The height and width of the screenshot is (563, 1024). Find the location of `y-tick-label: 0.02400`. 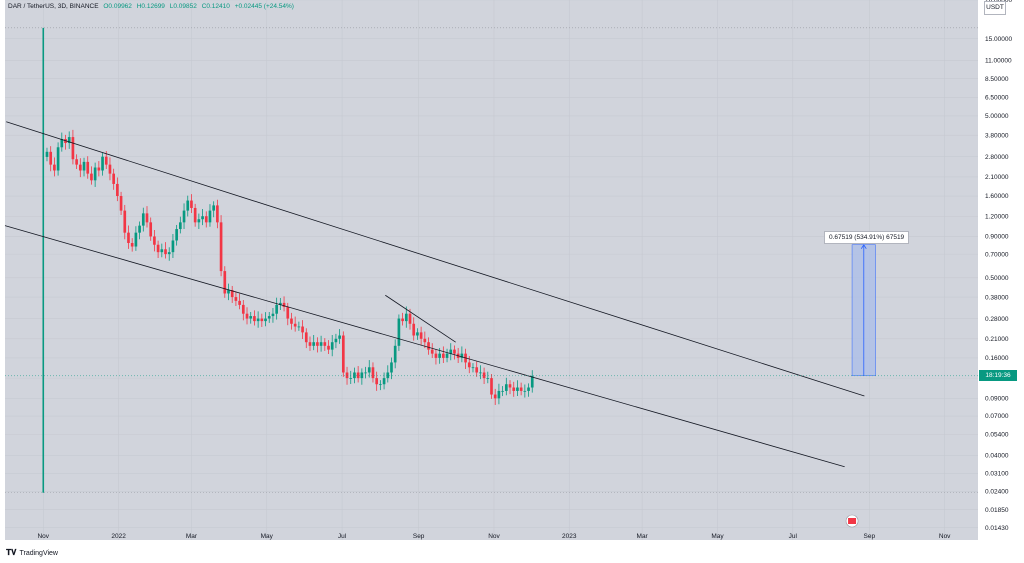

y-tick-label: 0.02400 is located at coordinates (997, 491).